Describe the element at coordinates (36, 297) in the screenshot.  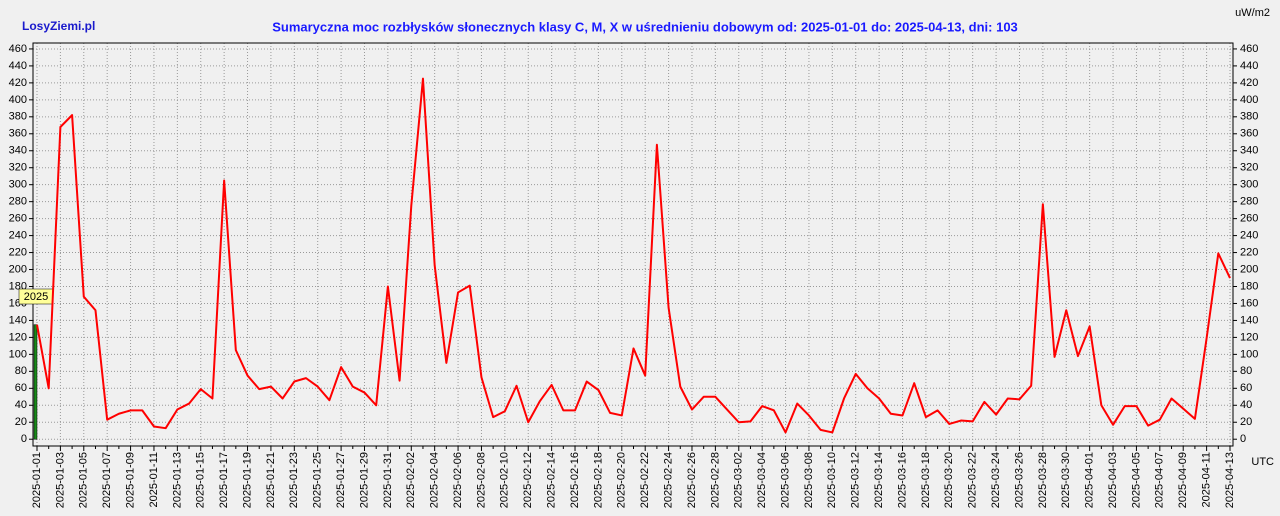
I see `year-label: 2025` at that location.